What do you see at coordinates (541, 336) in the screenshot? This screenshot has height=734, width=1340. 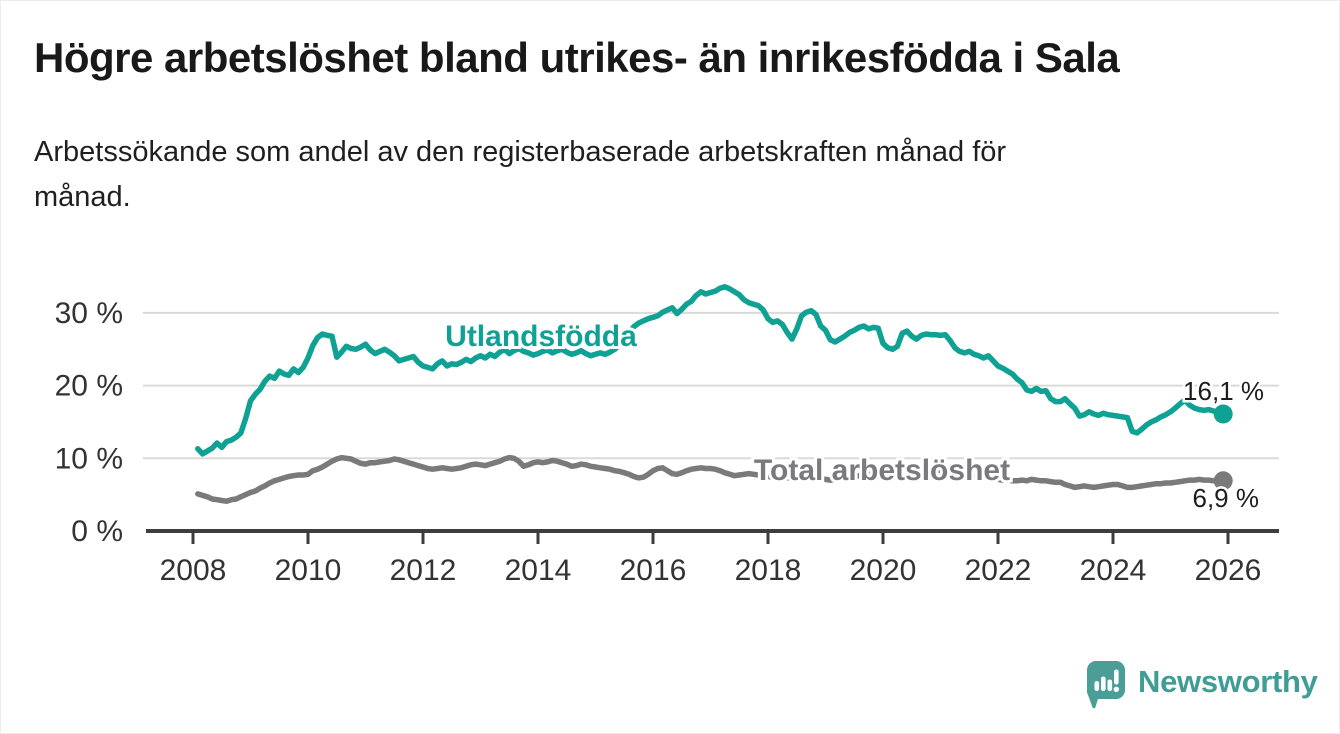 I see `series-label-utlandsfodda: Utlandsfödda` at bounding box center [541, 336].